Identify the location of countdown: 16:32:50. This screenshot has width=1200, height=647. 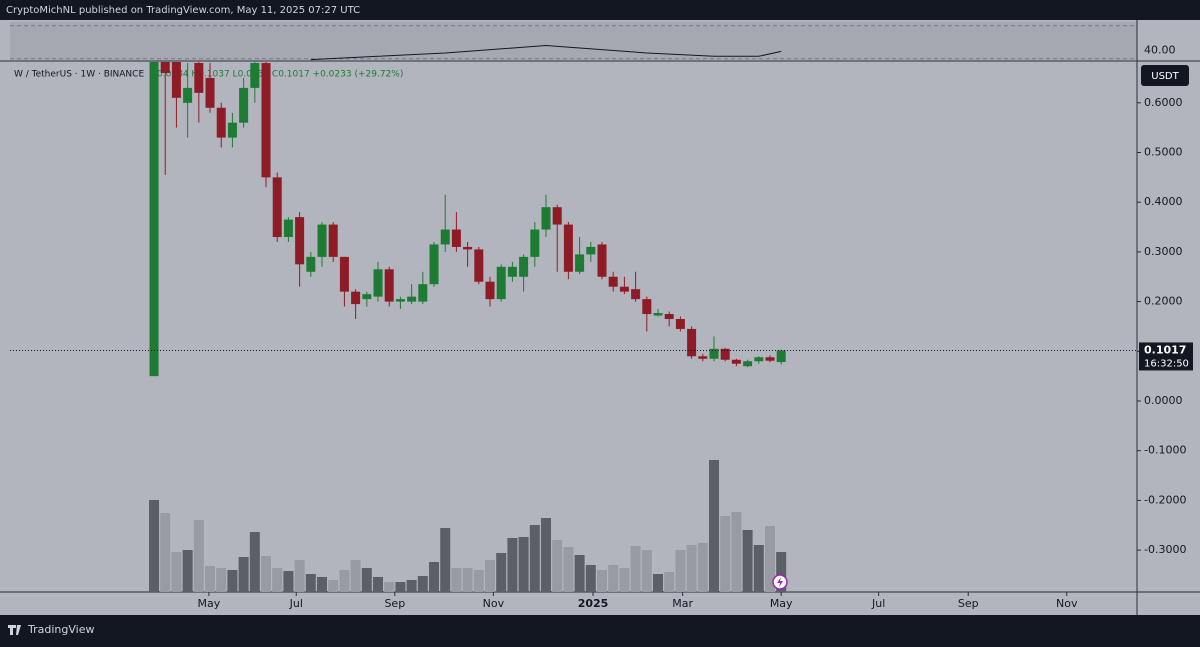
(1166, 363).